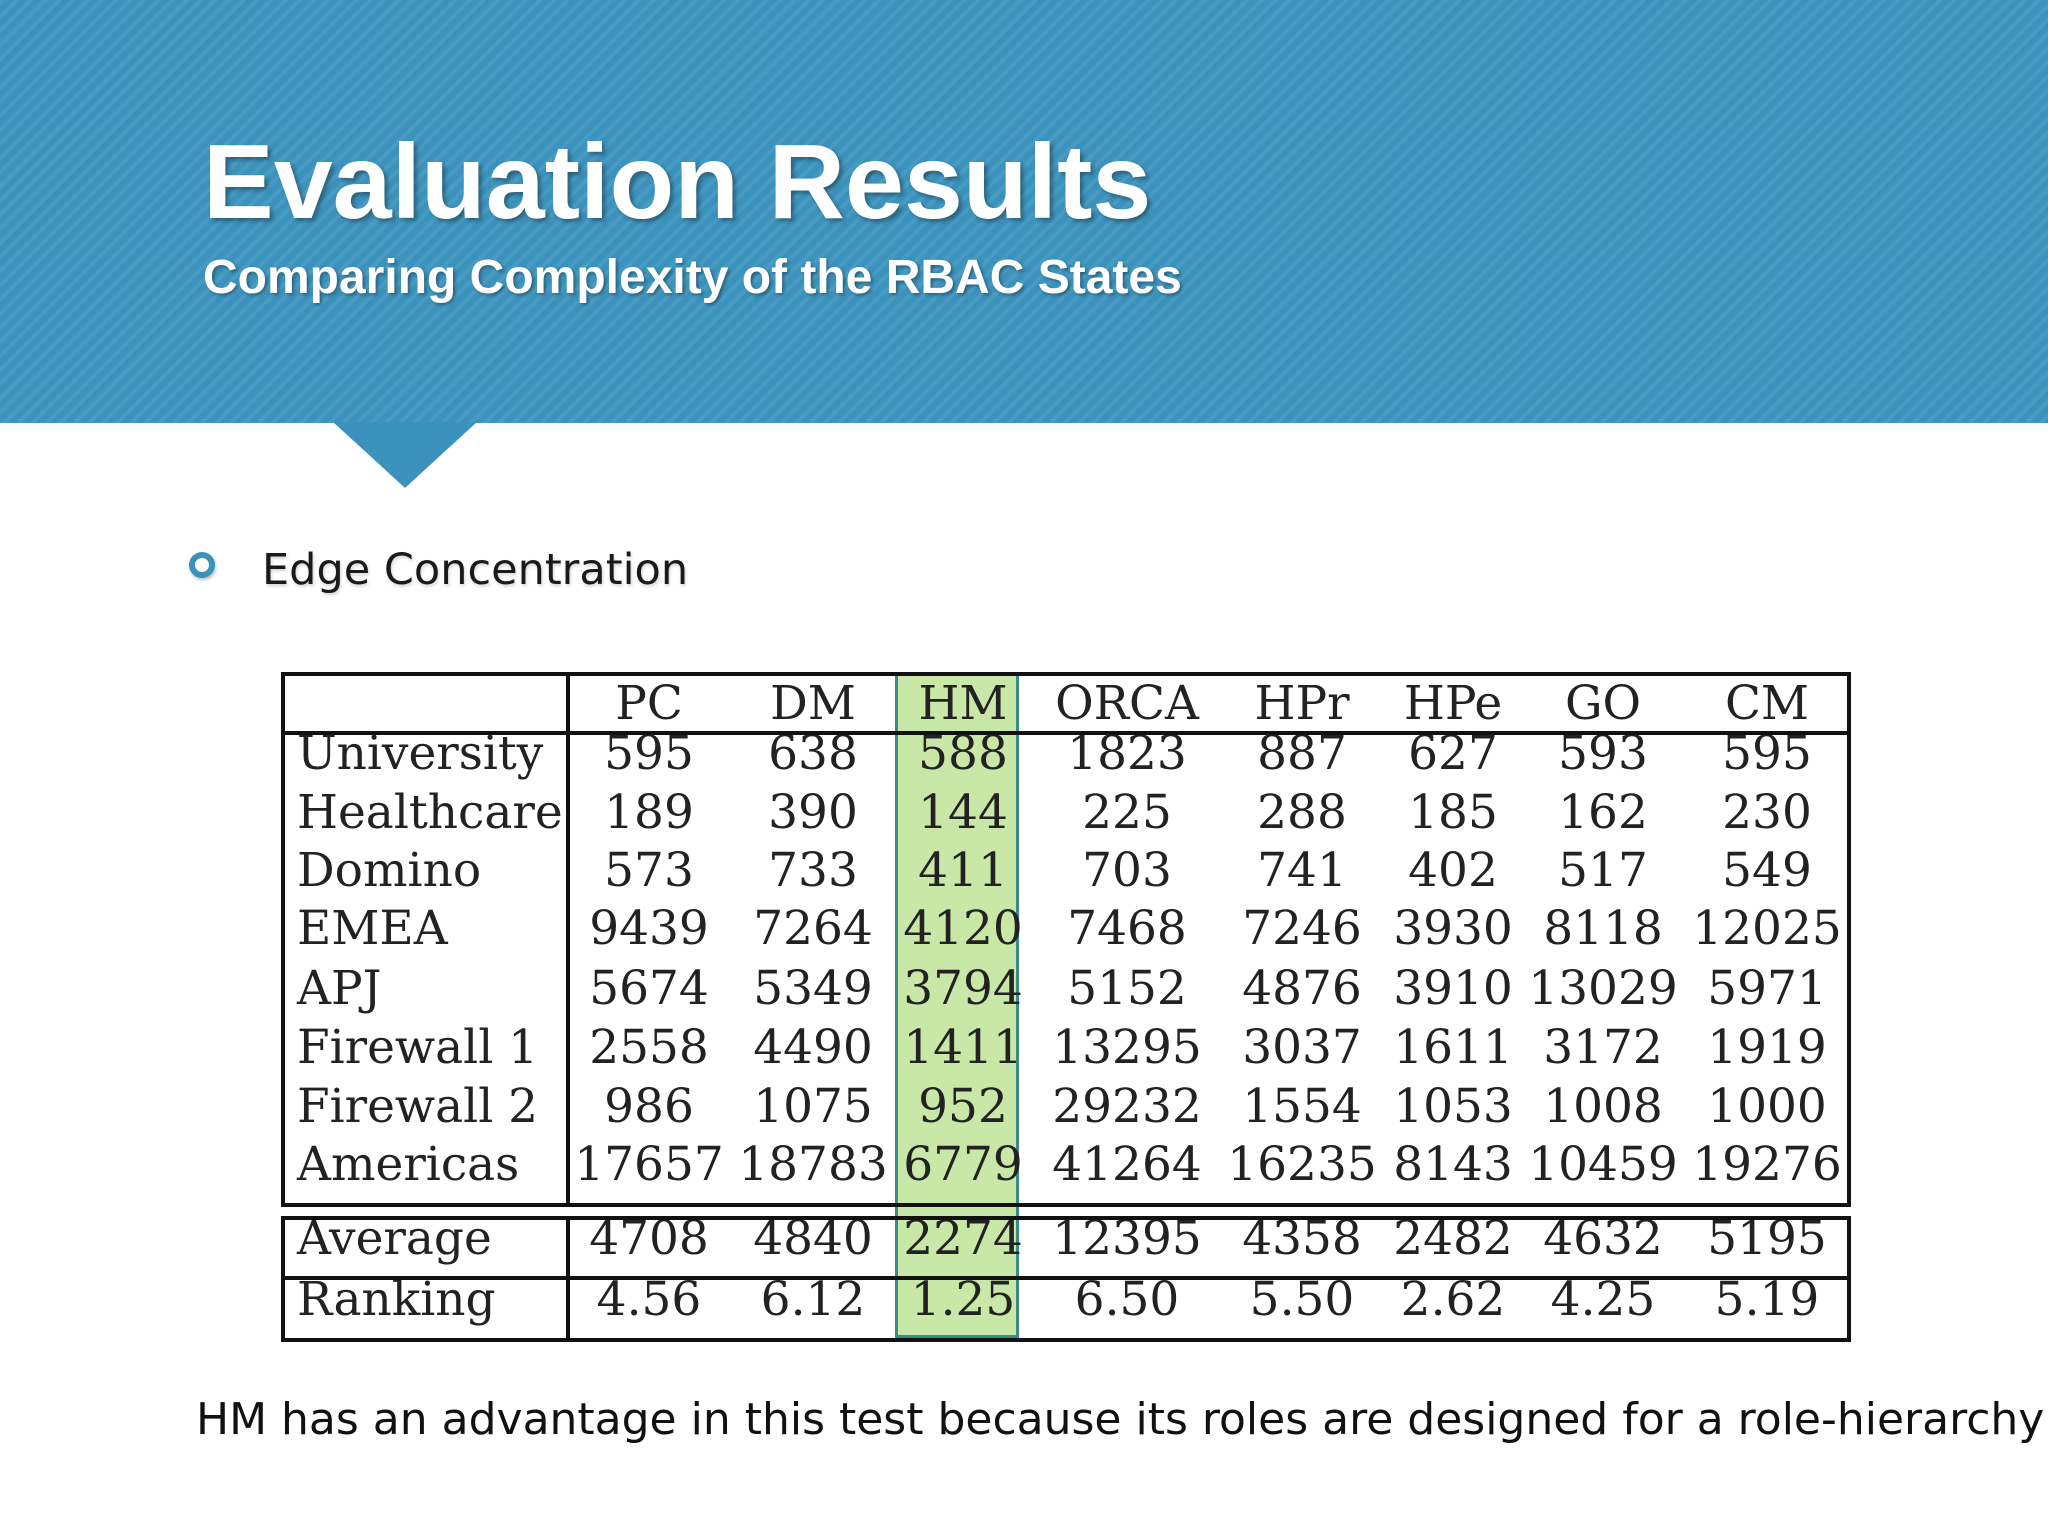 This screenshot has height=1536, width=2048. Describe the element at coordinates (372, 928) in the screenshot. I see `row-label: EMEA` at that location.